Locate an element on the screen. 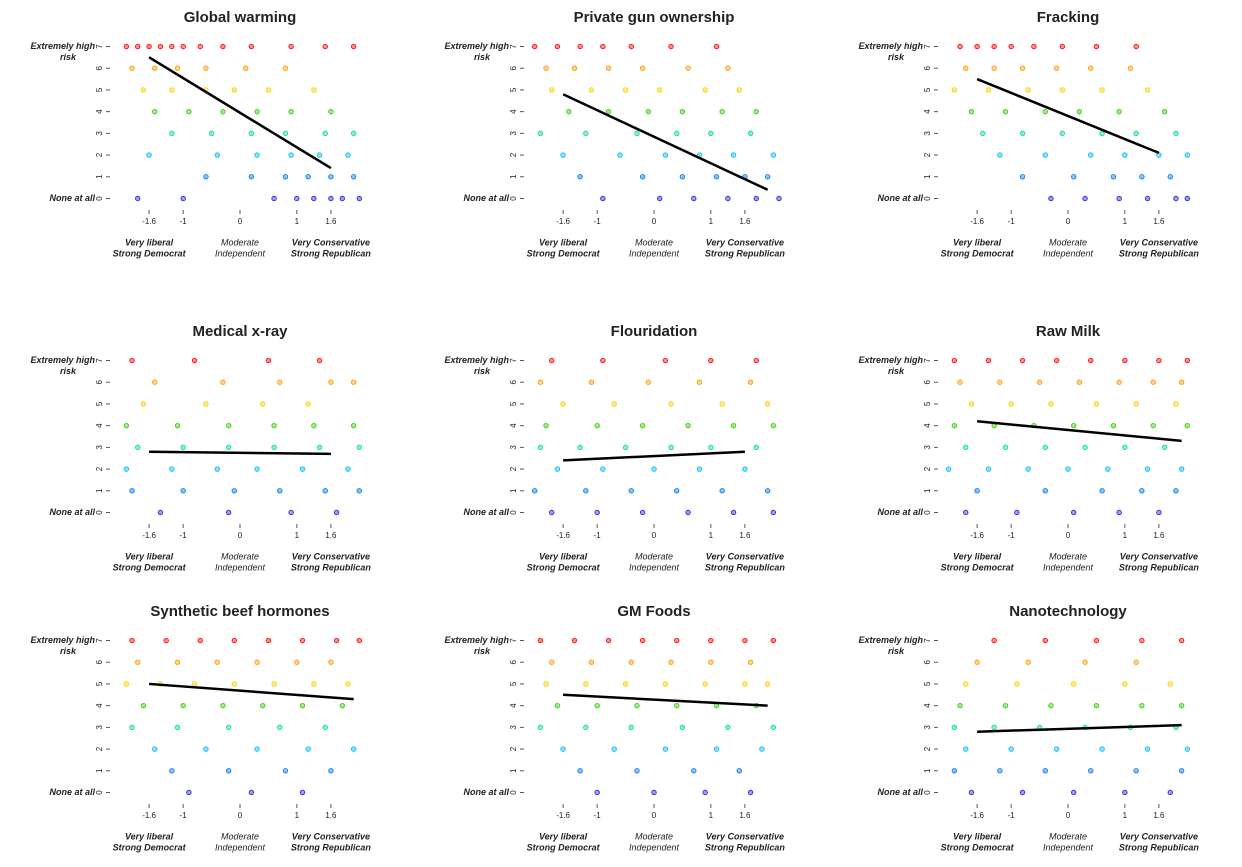 This screenshot has width=1242, height=867. chart-title: Fracking is located at coordinates (1068, 17).